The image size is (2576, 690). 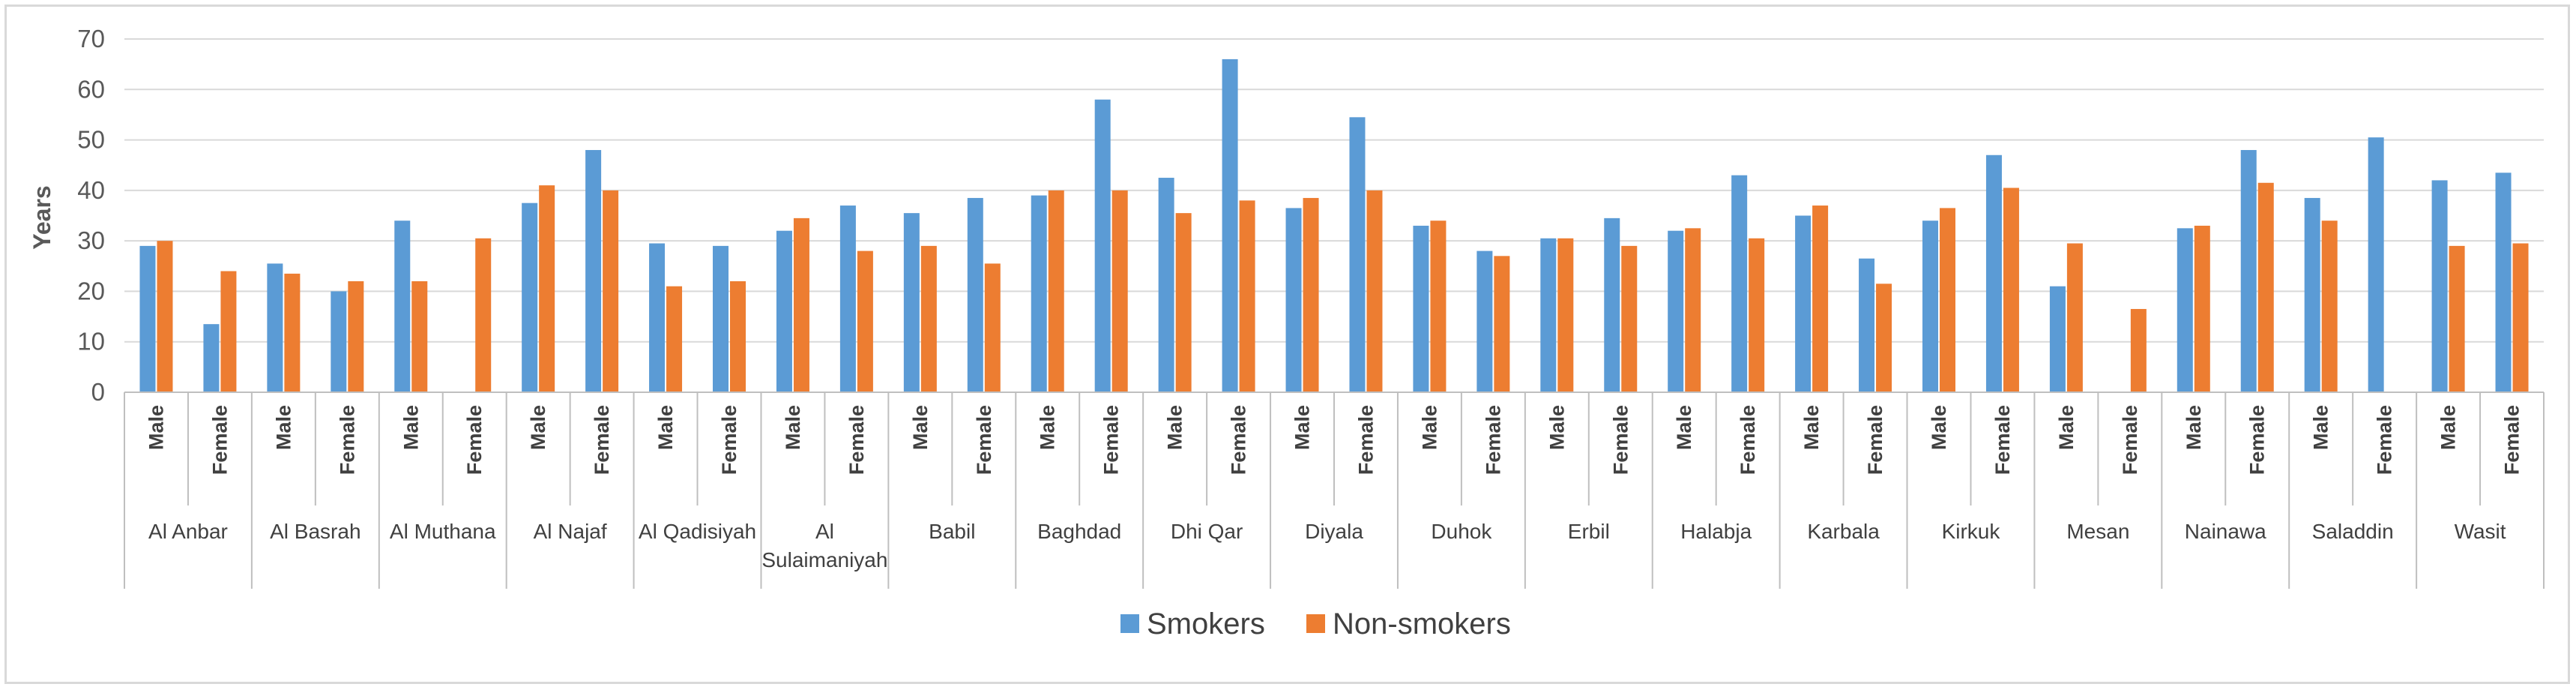 I want to click on y-tick-label: 40, so click(x=91, y=190).